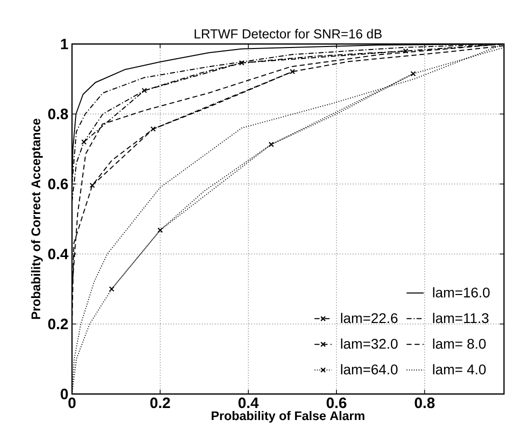  What do you see at coordinates (288, 33) in the screenshot?
I see `chart-title: LRTWF Detector for SNR=16 dB` at bounding box center [288, 33].